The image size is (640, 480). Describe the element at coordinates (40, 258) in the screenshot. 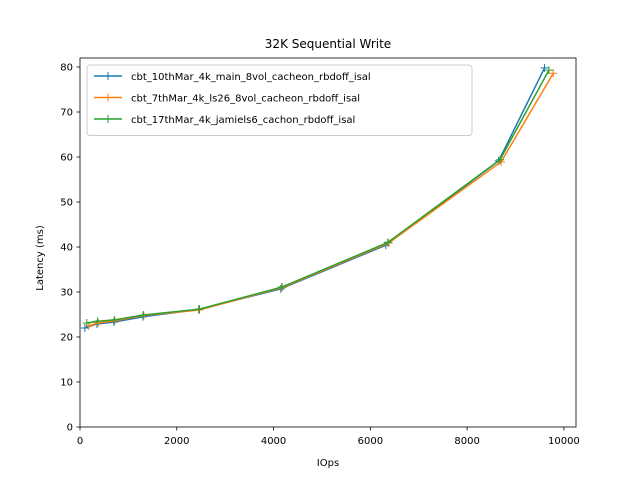

I see `y-axis-label: Latency (ms)` at that location.